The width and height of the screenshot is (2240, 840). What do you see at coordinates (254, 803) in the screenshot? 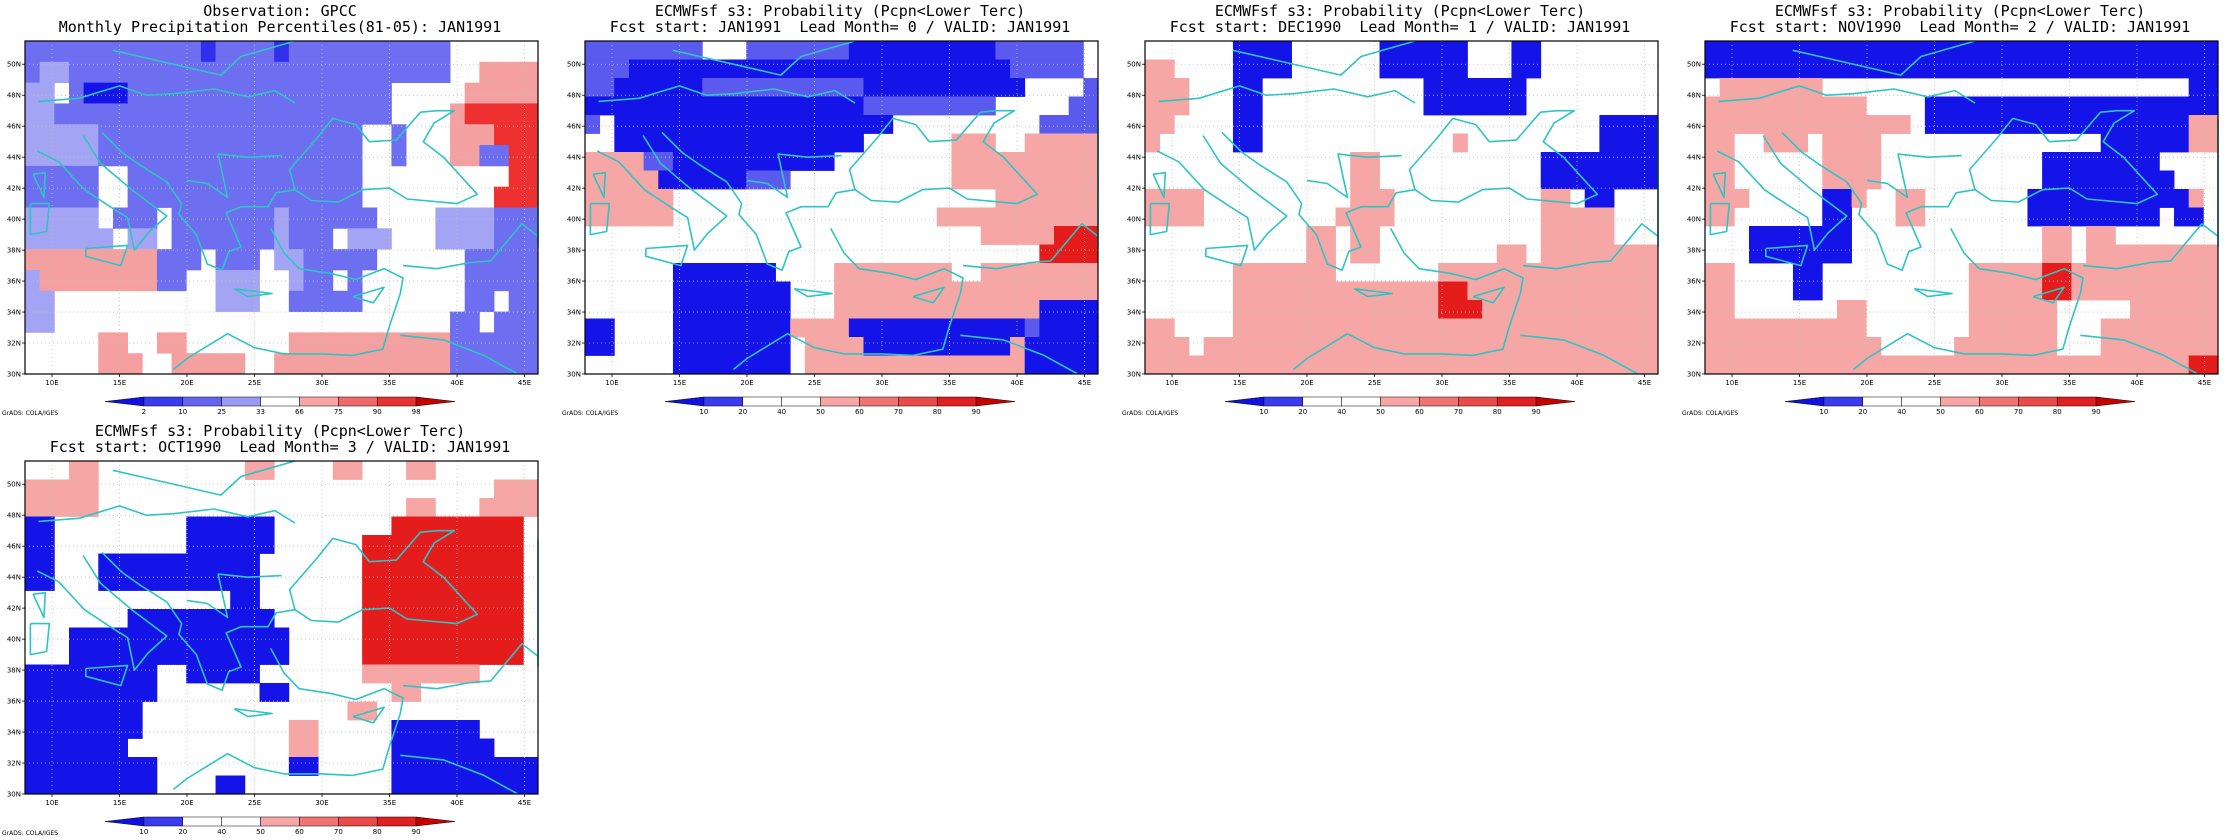
I see `lon-tick-label: 25E` at bounding box center [254, 803].